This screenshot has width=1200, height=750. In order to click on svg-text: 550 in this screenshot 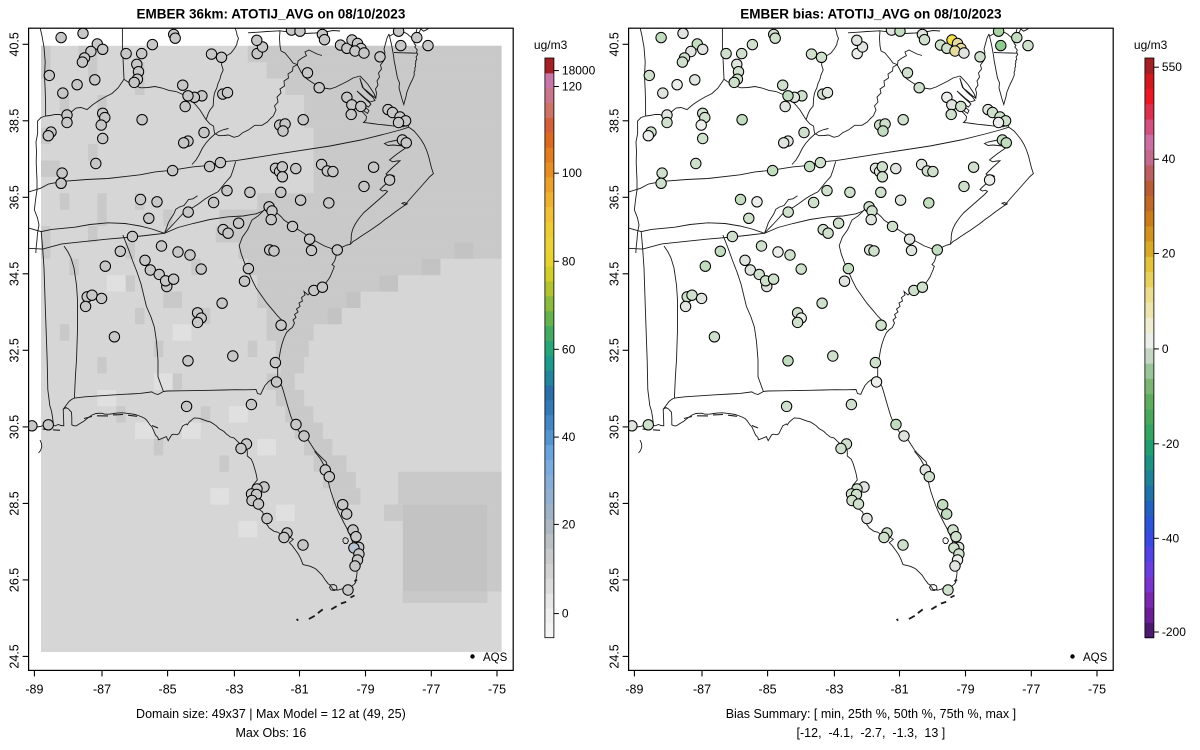, I will do `click(1172, 67)`.